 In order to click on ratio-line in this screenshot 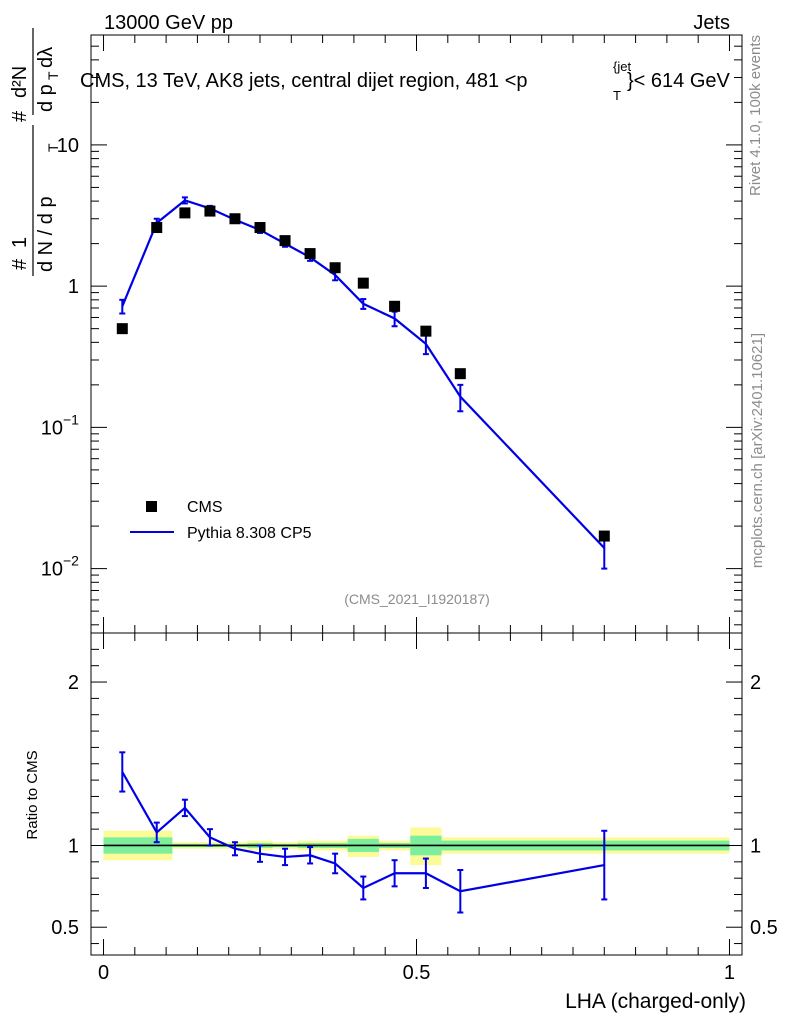, I will do `click(363, 832)`.